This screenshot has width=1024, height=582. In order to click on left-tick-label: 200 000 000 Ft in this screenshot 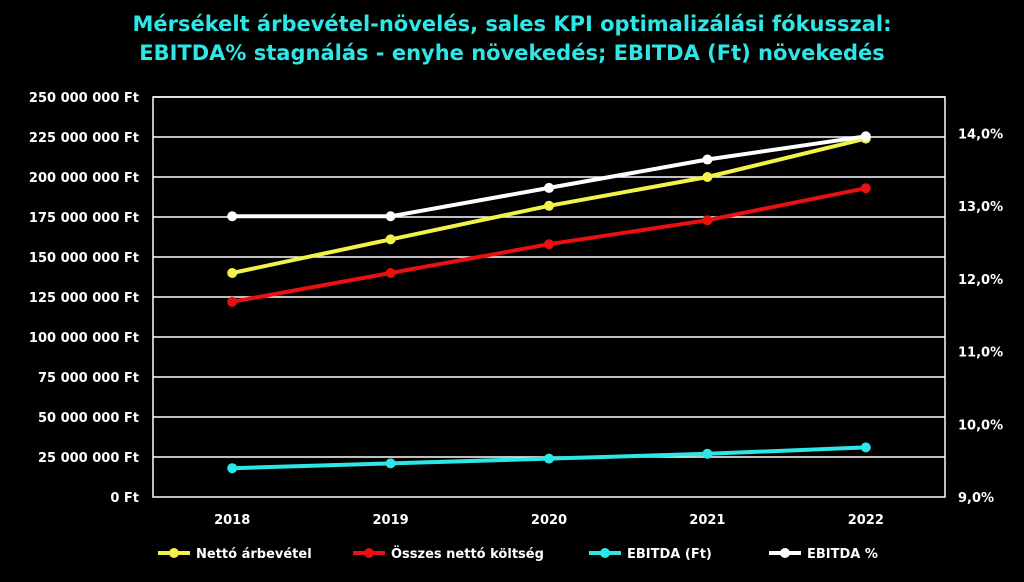, I will do `click(84, 178)`.